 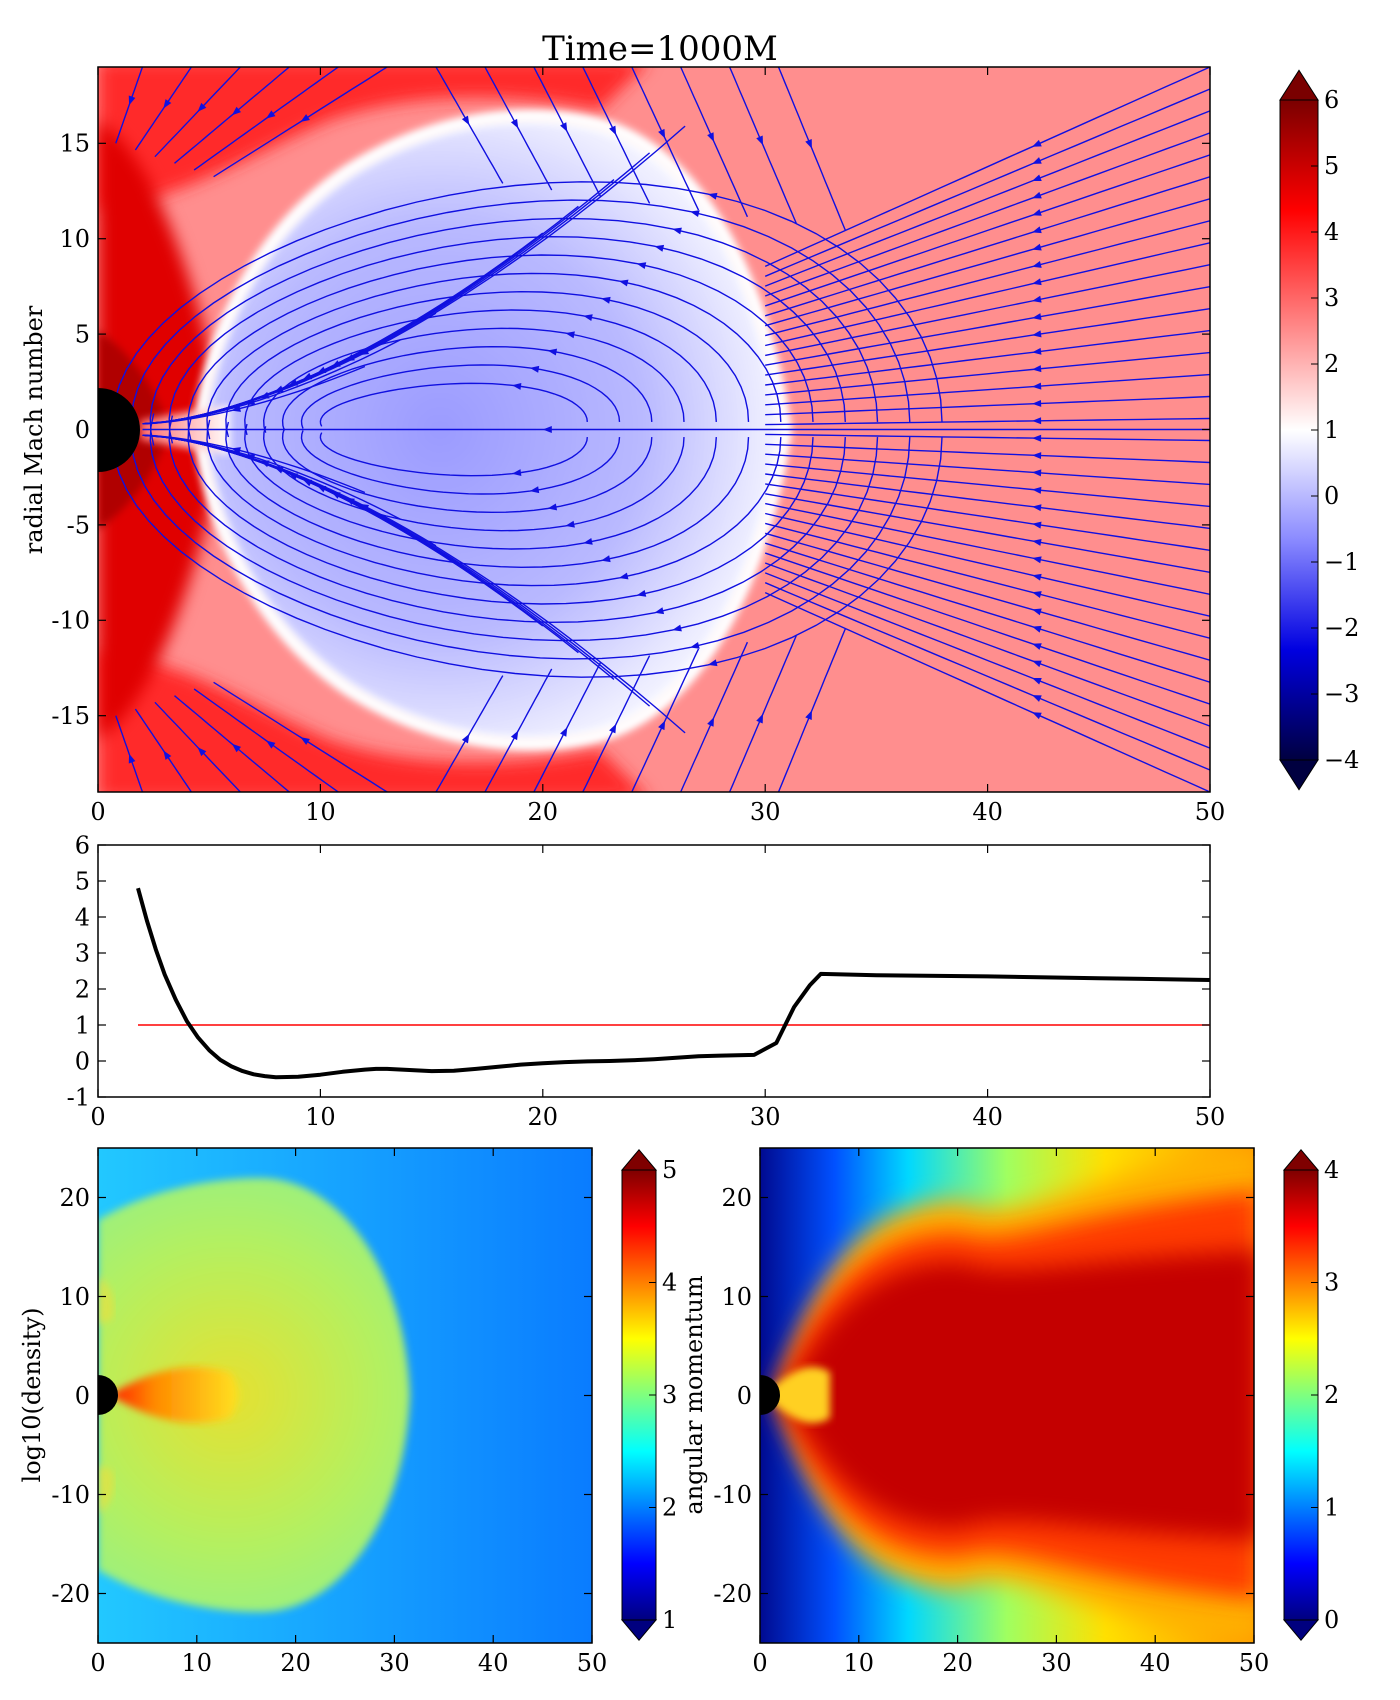 I want to click on y-tick-label: 4, so click(x=82, y=917).